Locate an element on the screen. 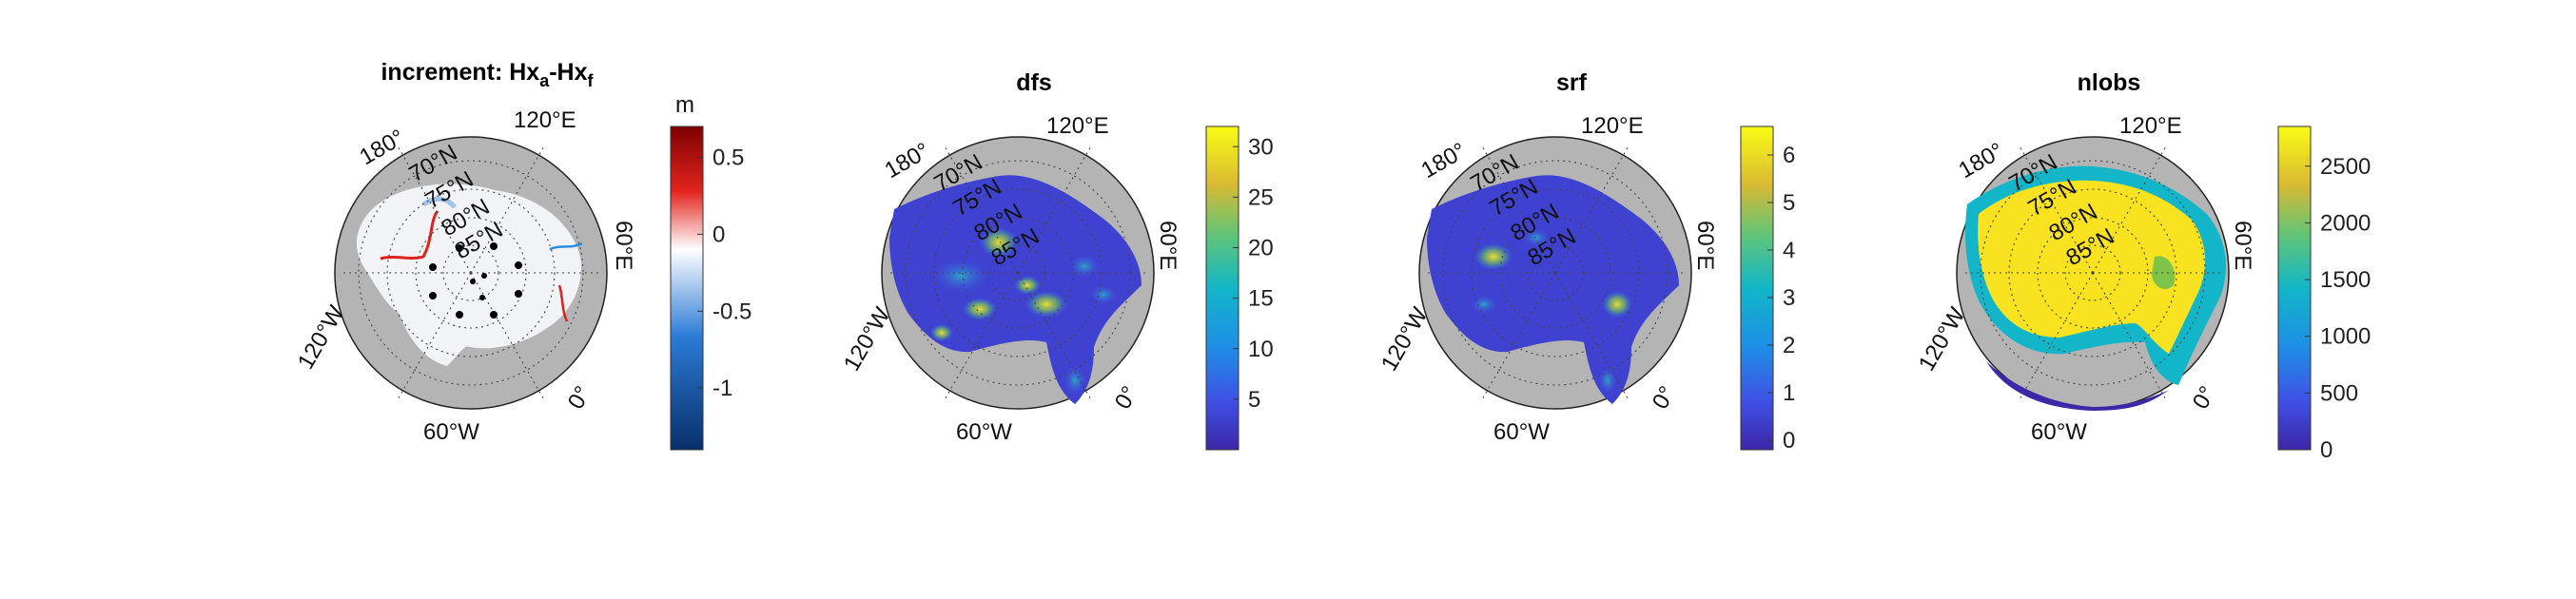  colorbar-tick-label: 2 is located at coordinates (1789, 345).